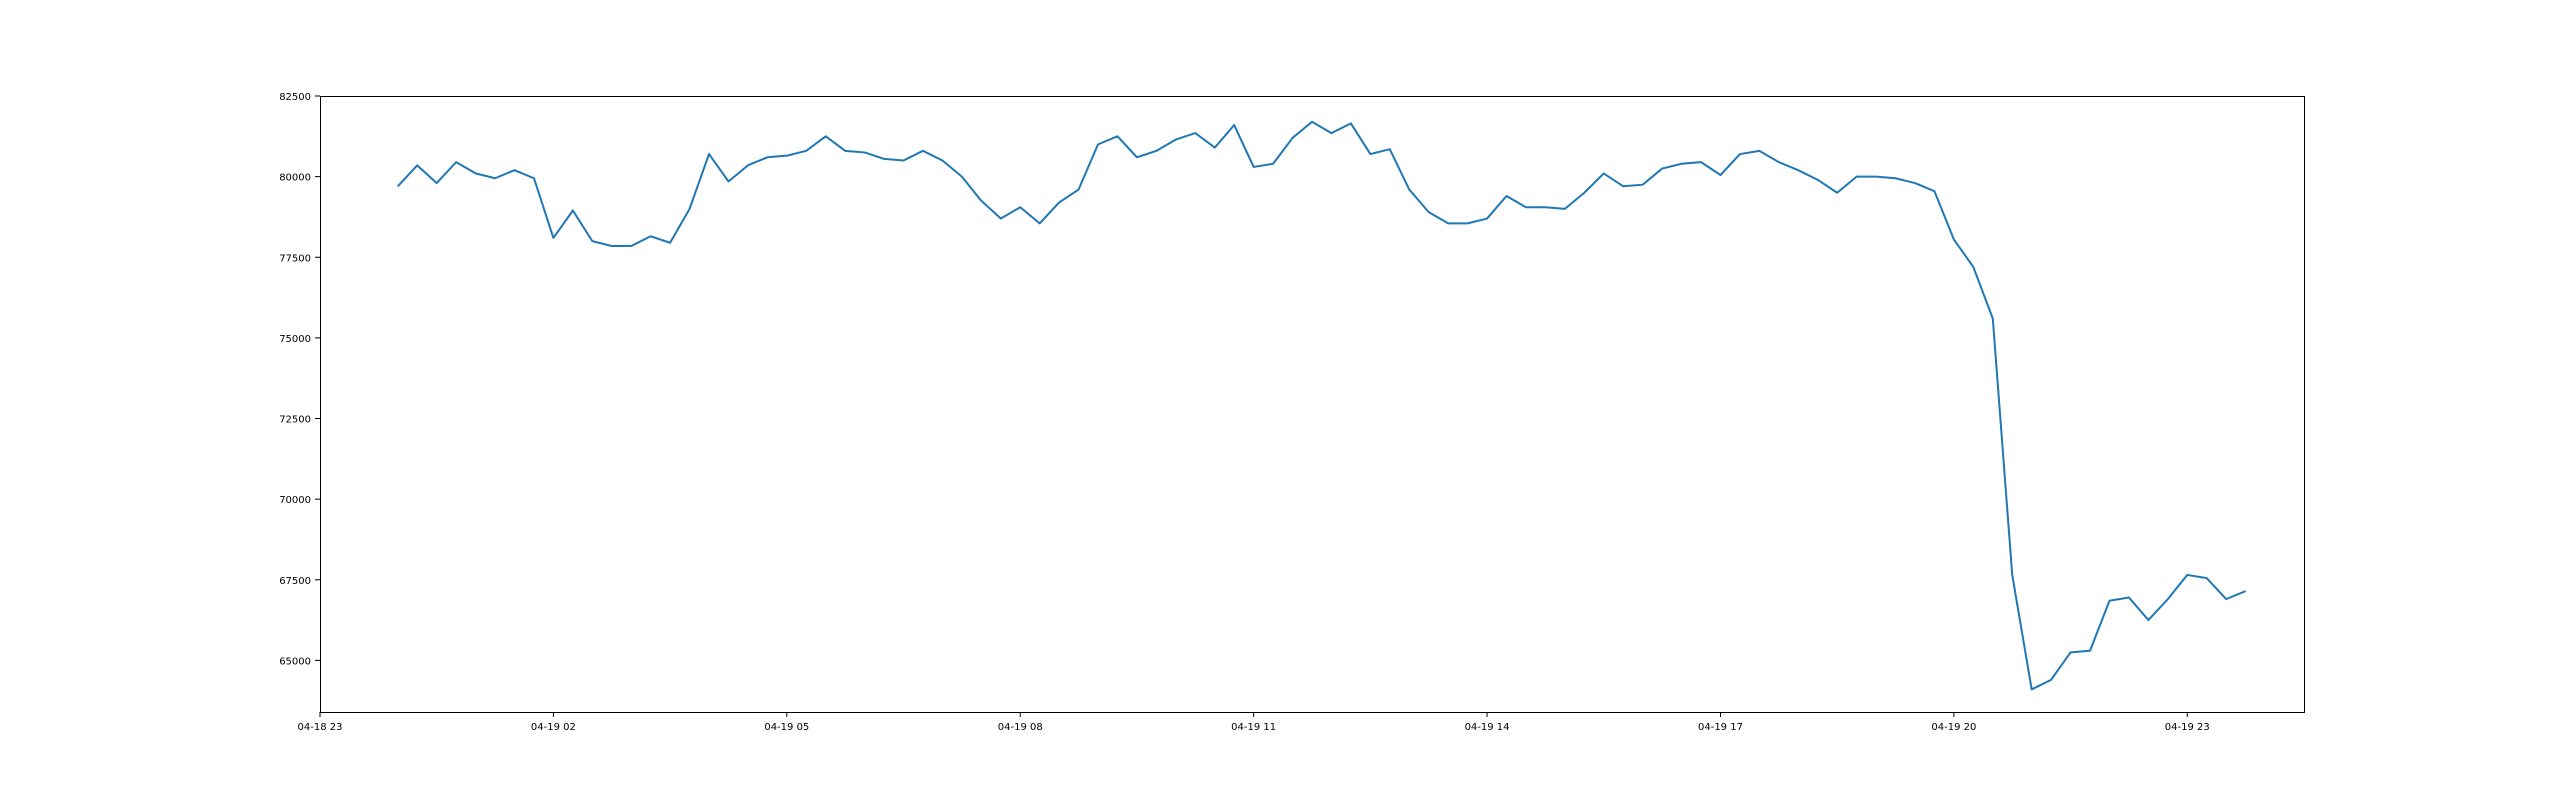 The image size is (2560, 800). I want to click on x-tick-label: 04-19 20, so click(1953, 727).